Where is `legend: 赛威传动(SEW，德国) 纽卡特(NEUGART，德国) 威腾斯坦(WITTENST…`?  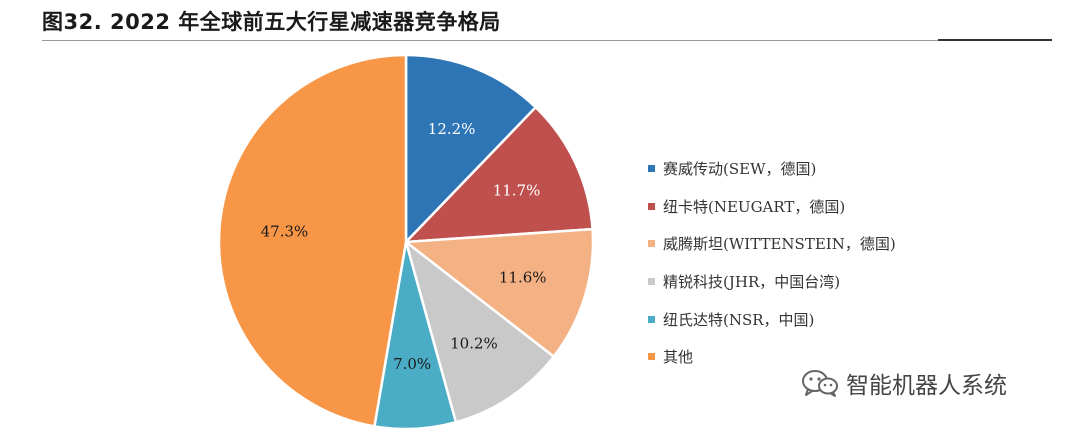
legend: 赛威传动(SEW，德国) 纽卡特(NEUGART，德国) 威腾斯坦(WITTENST… is located at coordinates (772, 263).